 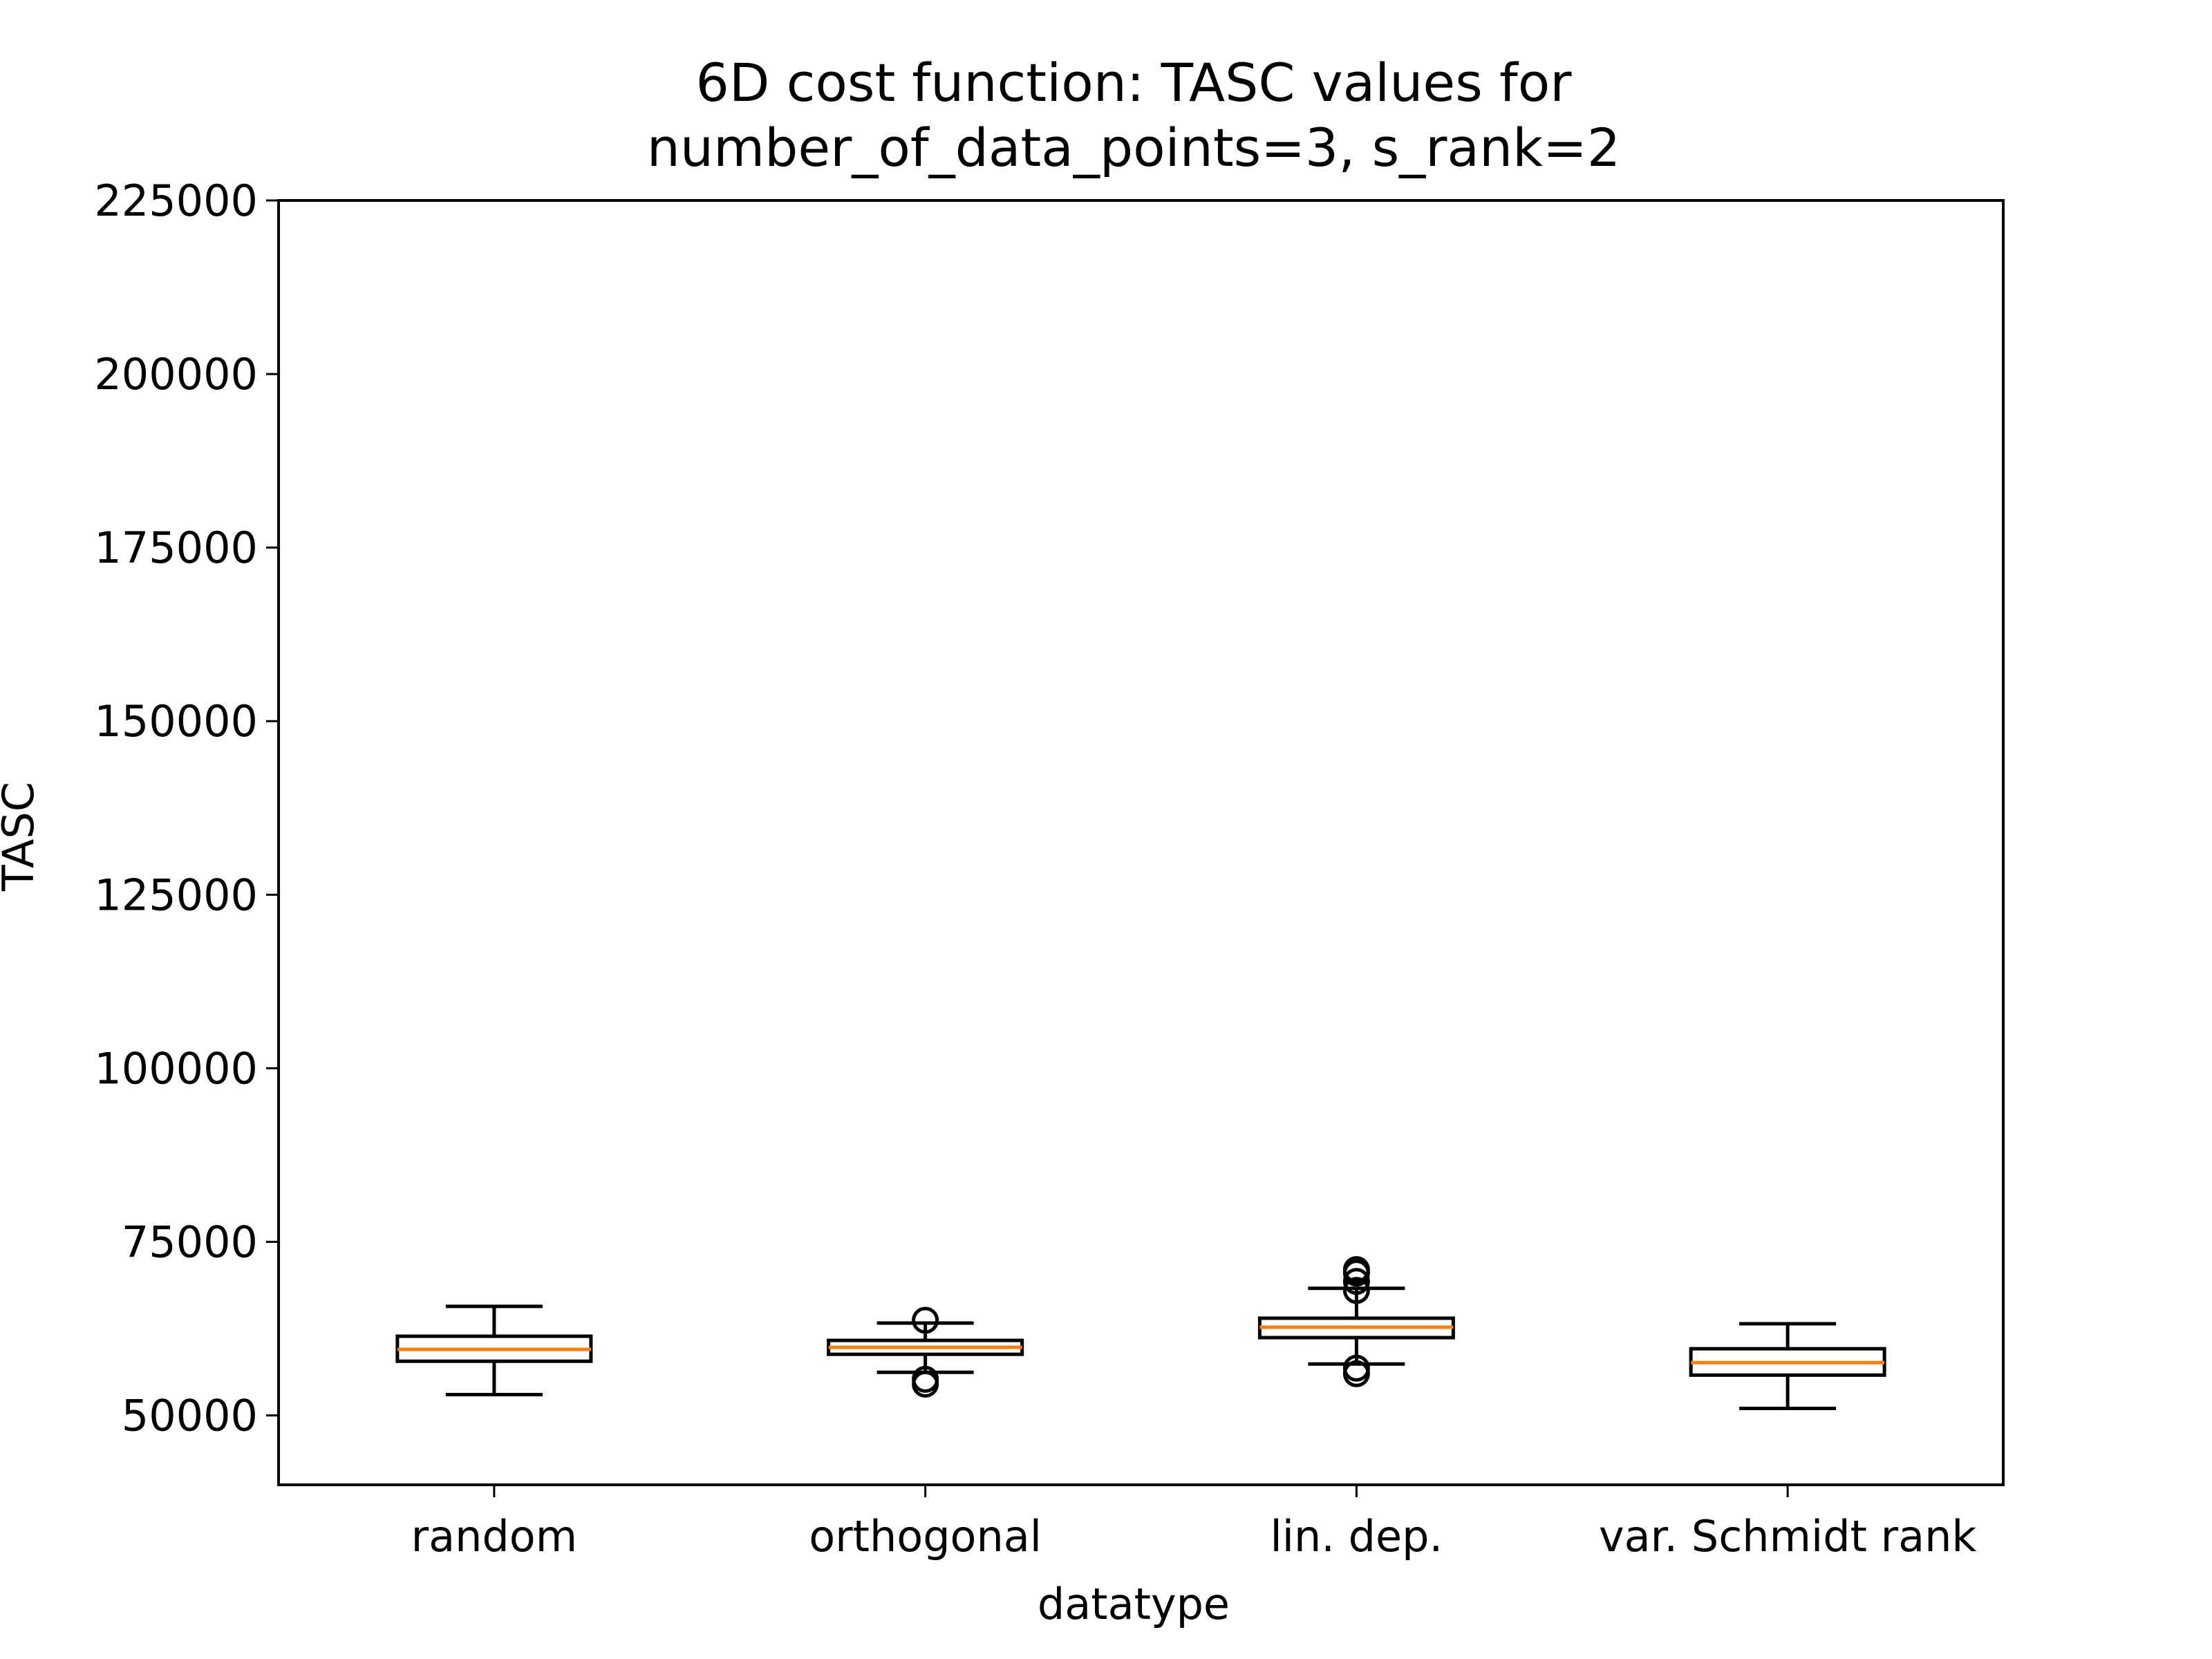 I want to click on y-axis-label: TASC, so click(x=22, y=837).